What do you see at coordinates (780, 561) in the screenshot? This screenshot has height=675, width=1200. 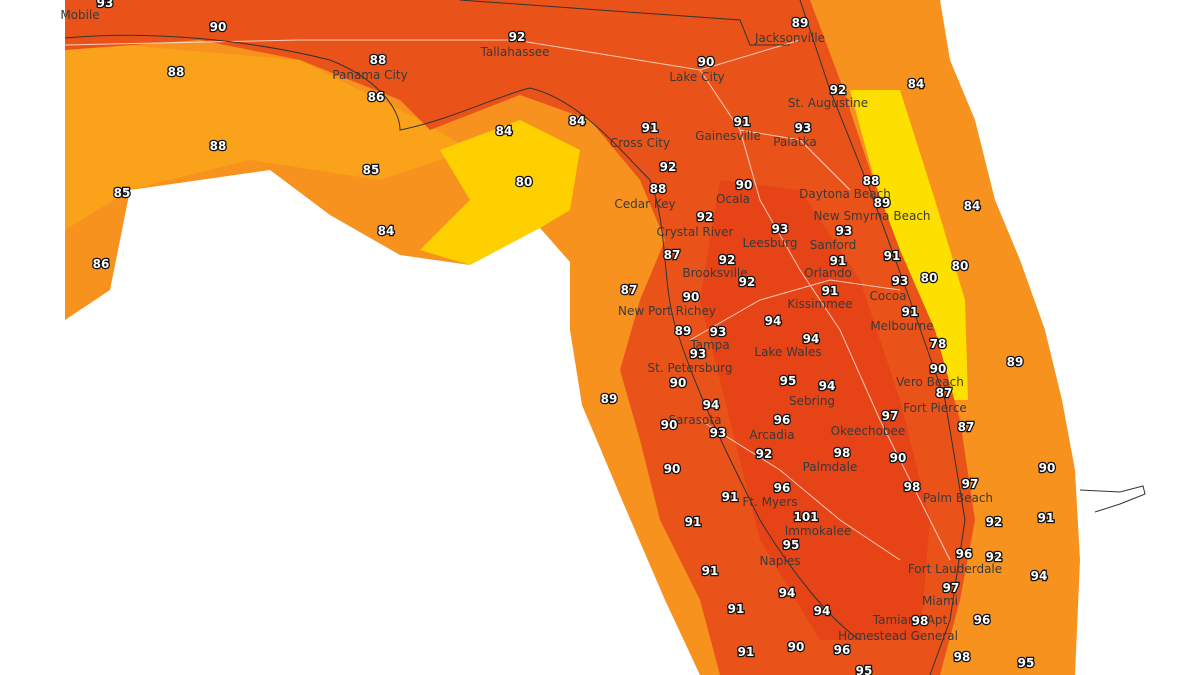 I see `city-label: Naples` at bounding box center [780, 561].